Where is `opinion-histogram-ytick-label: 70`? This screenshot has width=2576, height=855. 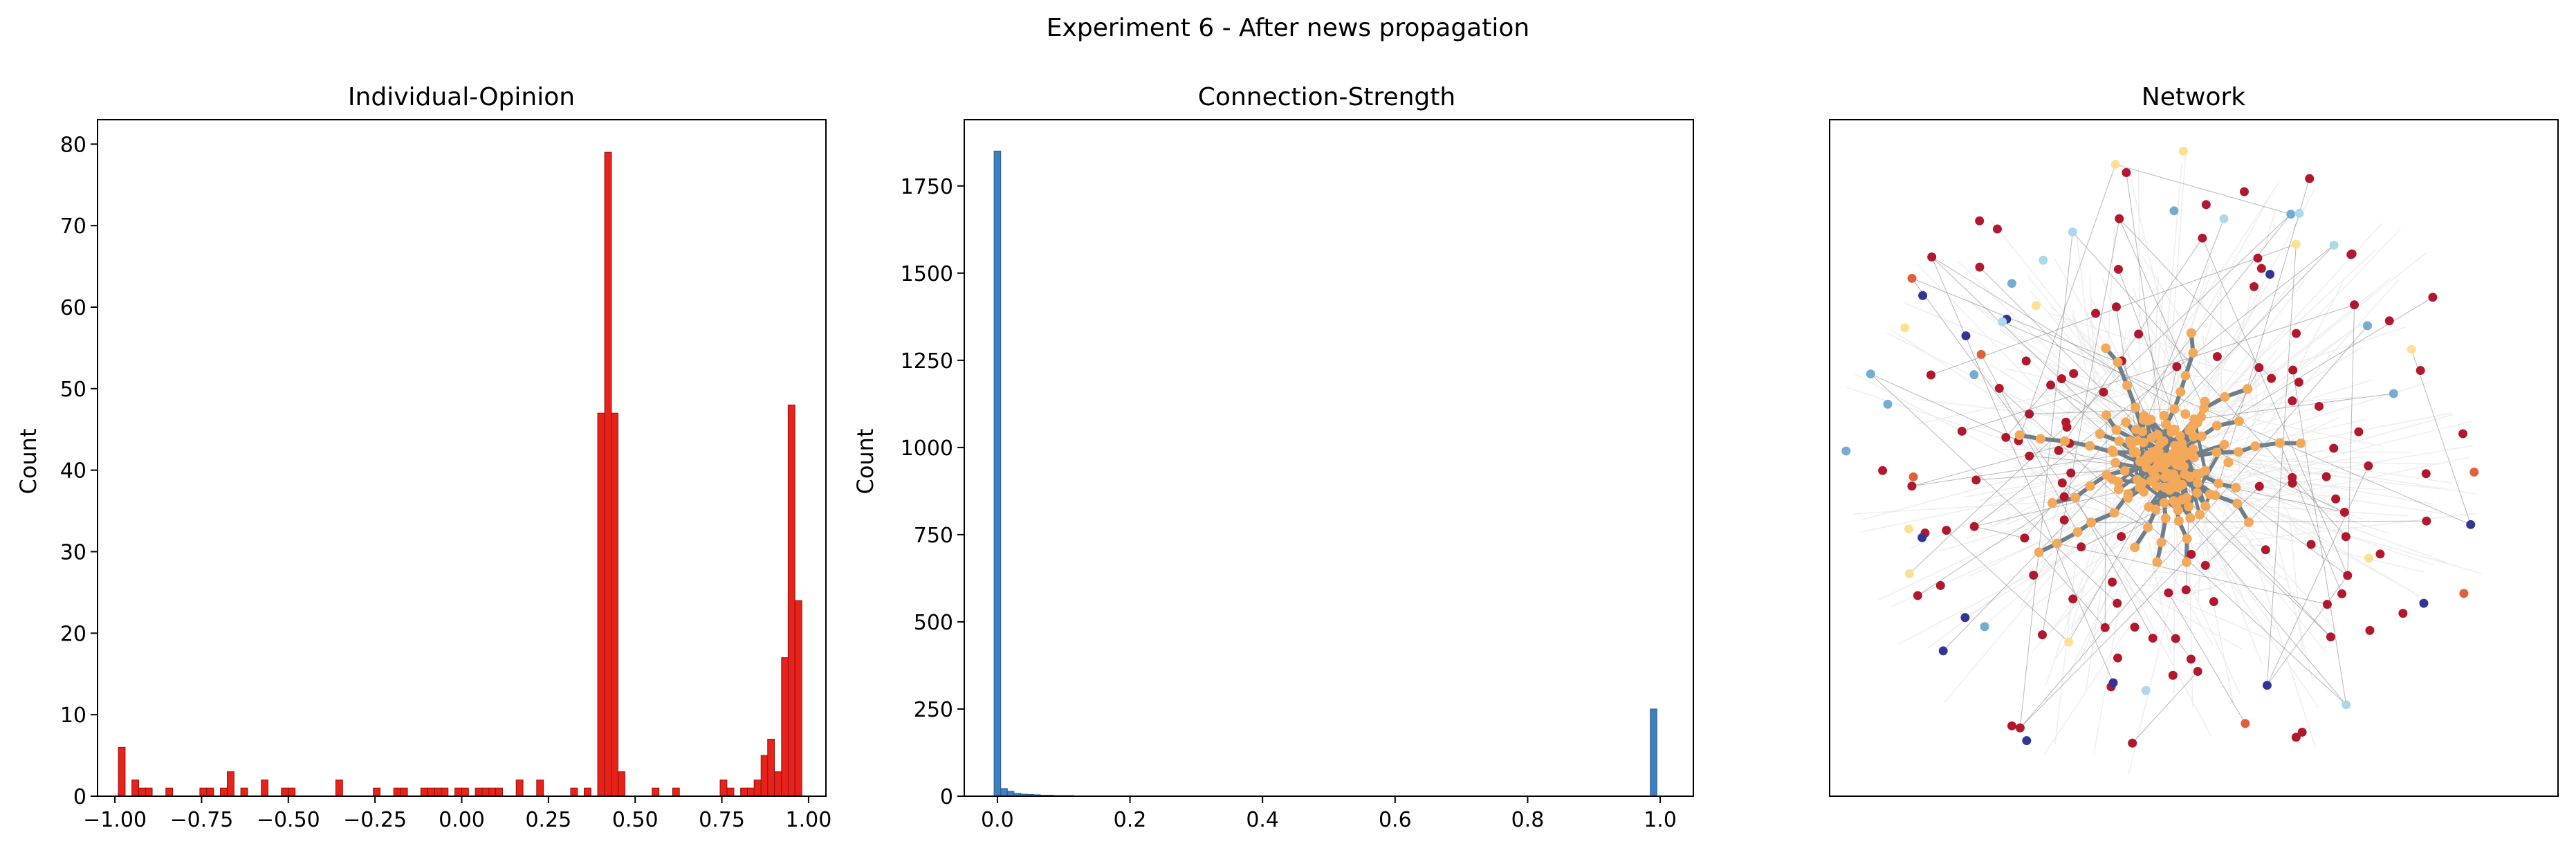 opinion-histogram-ytick-label: 70 is located at coordinates (73, 227).